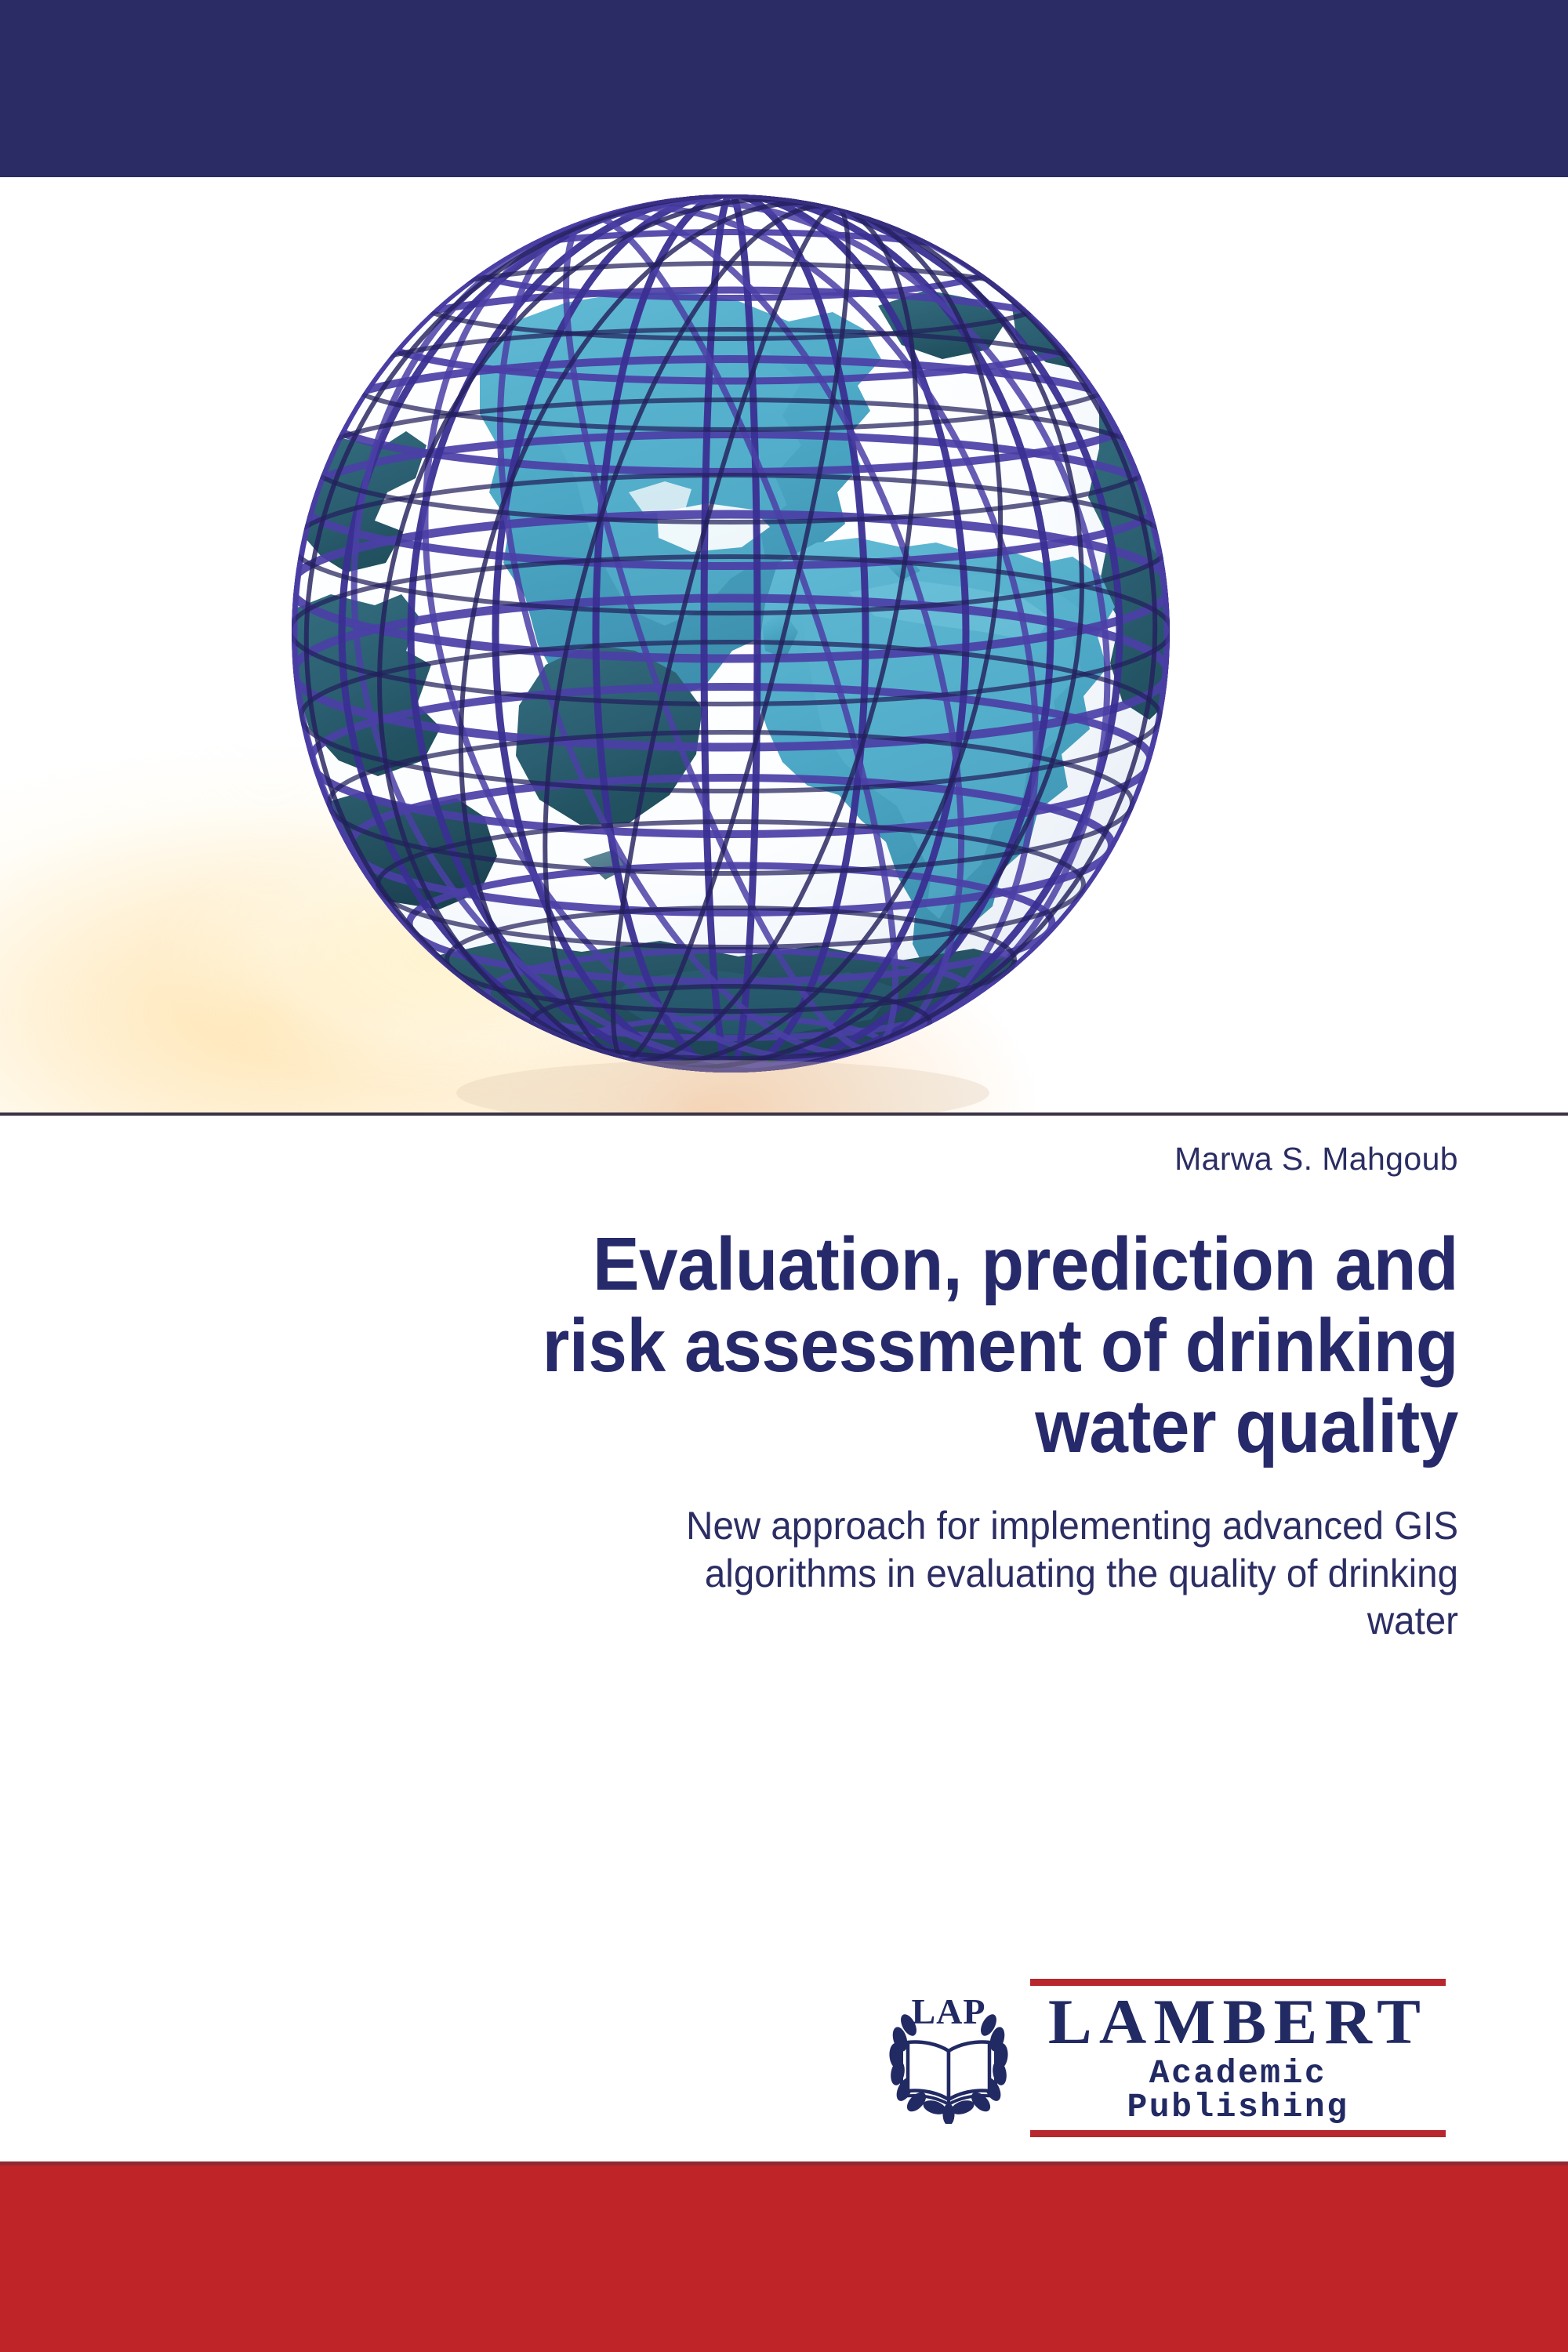 Image resolution: width=1568 pixels, height=2352 pixels. Describe the element at coordinates (948, 2058) in the screenshot. I see `laurel-wreath-open-book-icon: LAP` at that location.